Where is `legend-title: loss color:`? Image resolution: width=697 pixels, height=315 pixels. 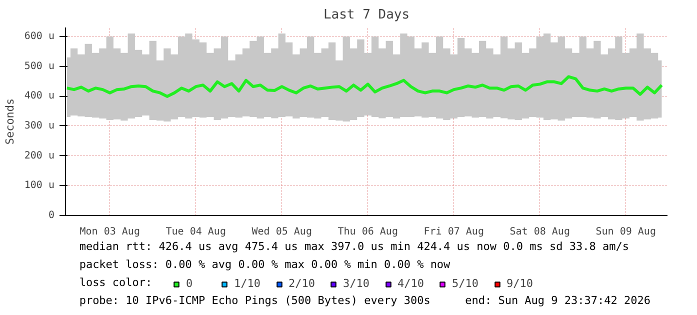 legend-title: loss color: is located at coordinates (115, 282).